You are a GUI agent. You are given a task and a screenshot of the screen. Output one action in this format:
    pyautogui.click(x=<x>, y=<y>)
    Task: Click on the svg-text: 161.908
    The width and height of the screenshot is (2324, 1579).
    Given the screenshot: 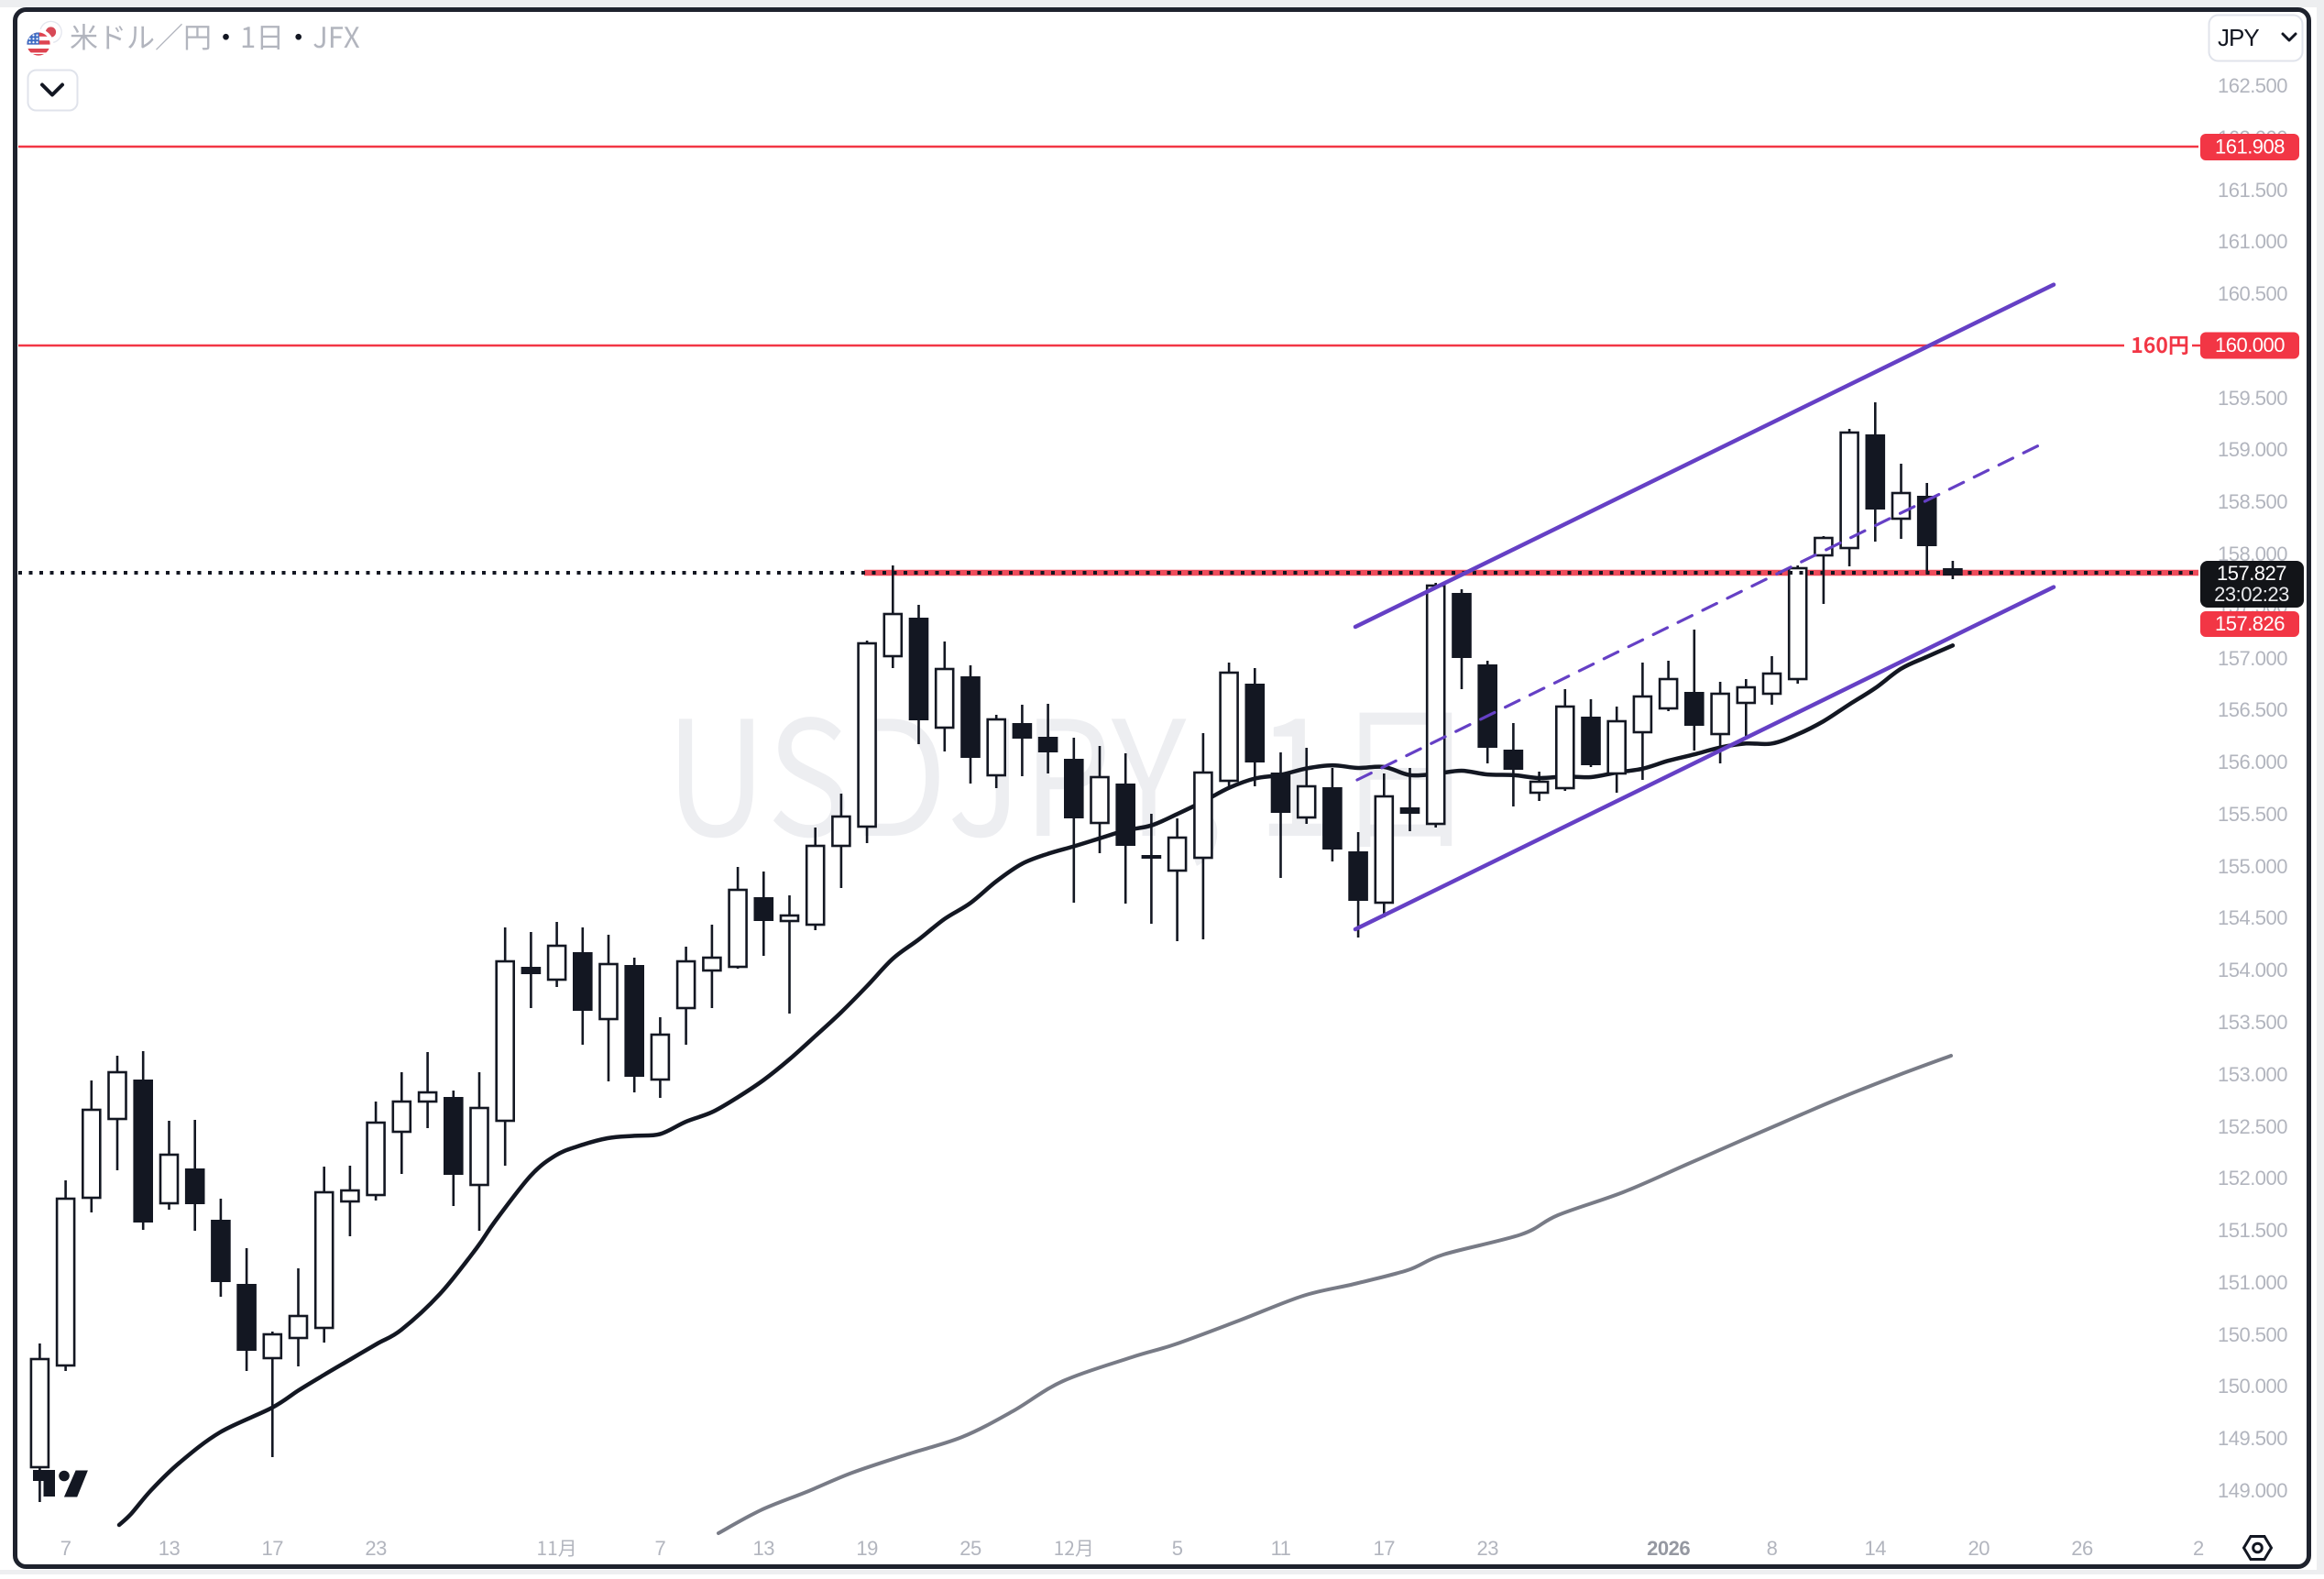 What is the action you would take?
    pyautogui.click(x=2250, y=147)
    